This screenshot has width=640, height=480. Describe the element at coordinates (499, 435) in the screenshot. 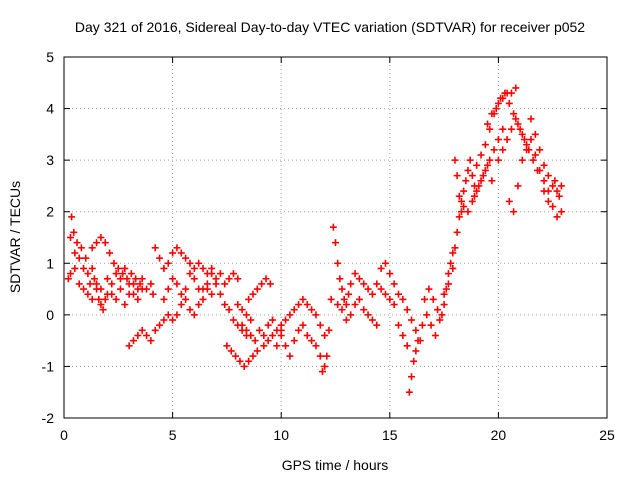

I see `x-tick-label: 20` at that location.